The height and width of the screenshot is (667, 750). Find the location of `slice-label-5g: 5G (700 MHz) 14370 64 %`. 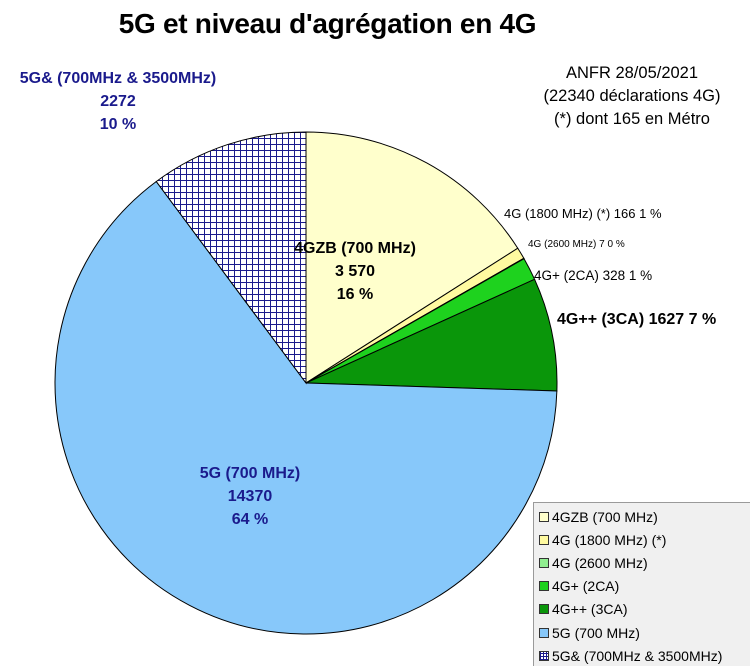

slice-label-5g: 5G (700 MHz) 14370 64 % is located at coordinates (250, 496).